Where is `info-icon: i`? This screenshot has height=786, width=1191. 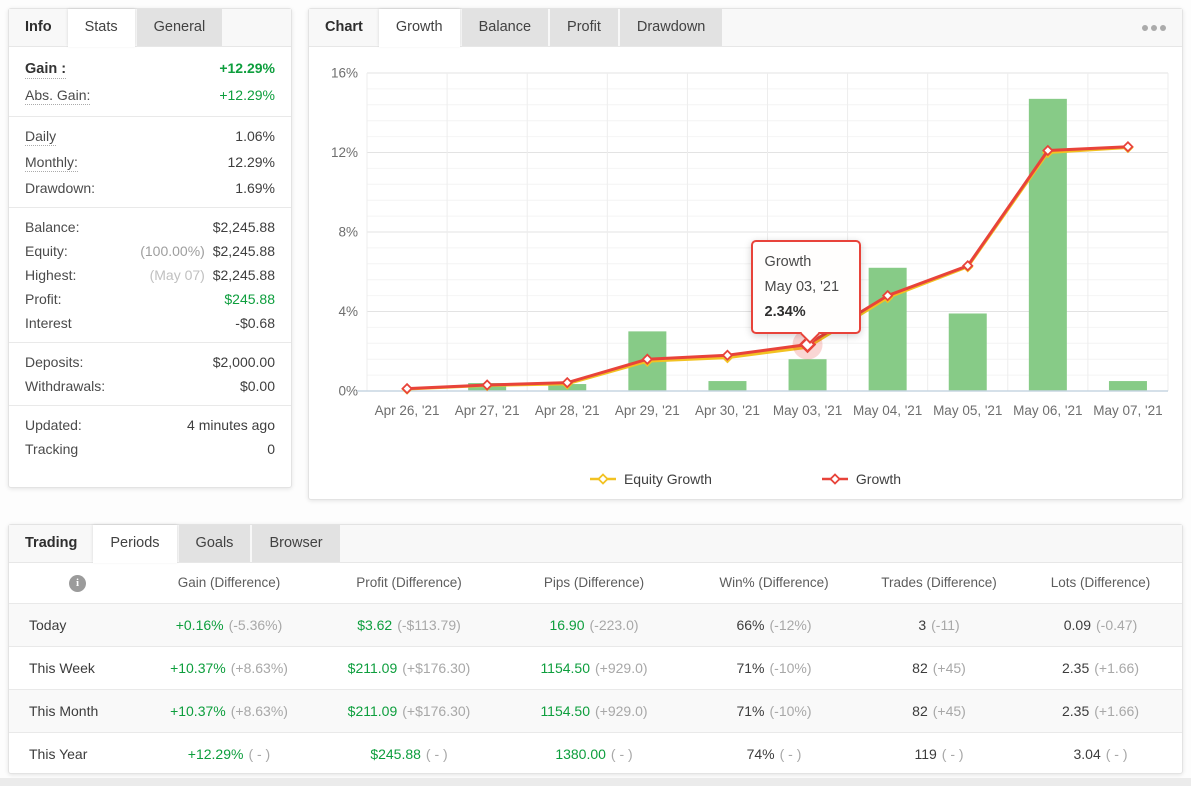 info-icon: i is located at coordinates (77, 583).